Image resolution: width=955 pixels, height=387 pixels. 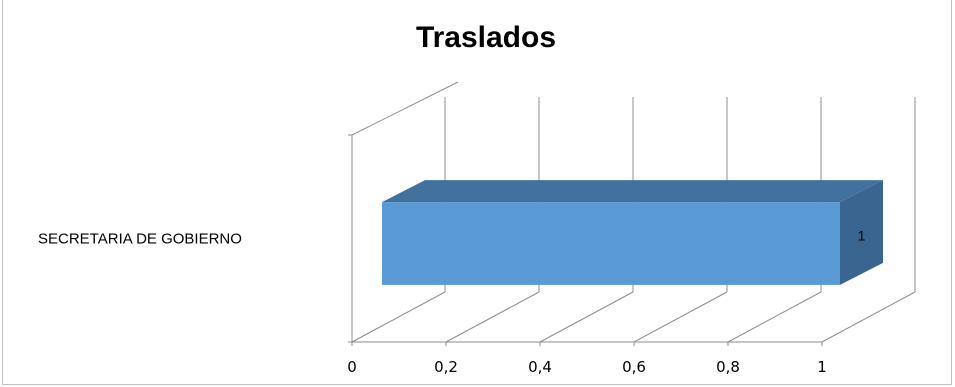 I want to click on data-label: 1, so click(x=862, y=236).